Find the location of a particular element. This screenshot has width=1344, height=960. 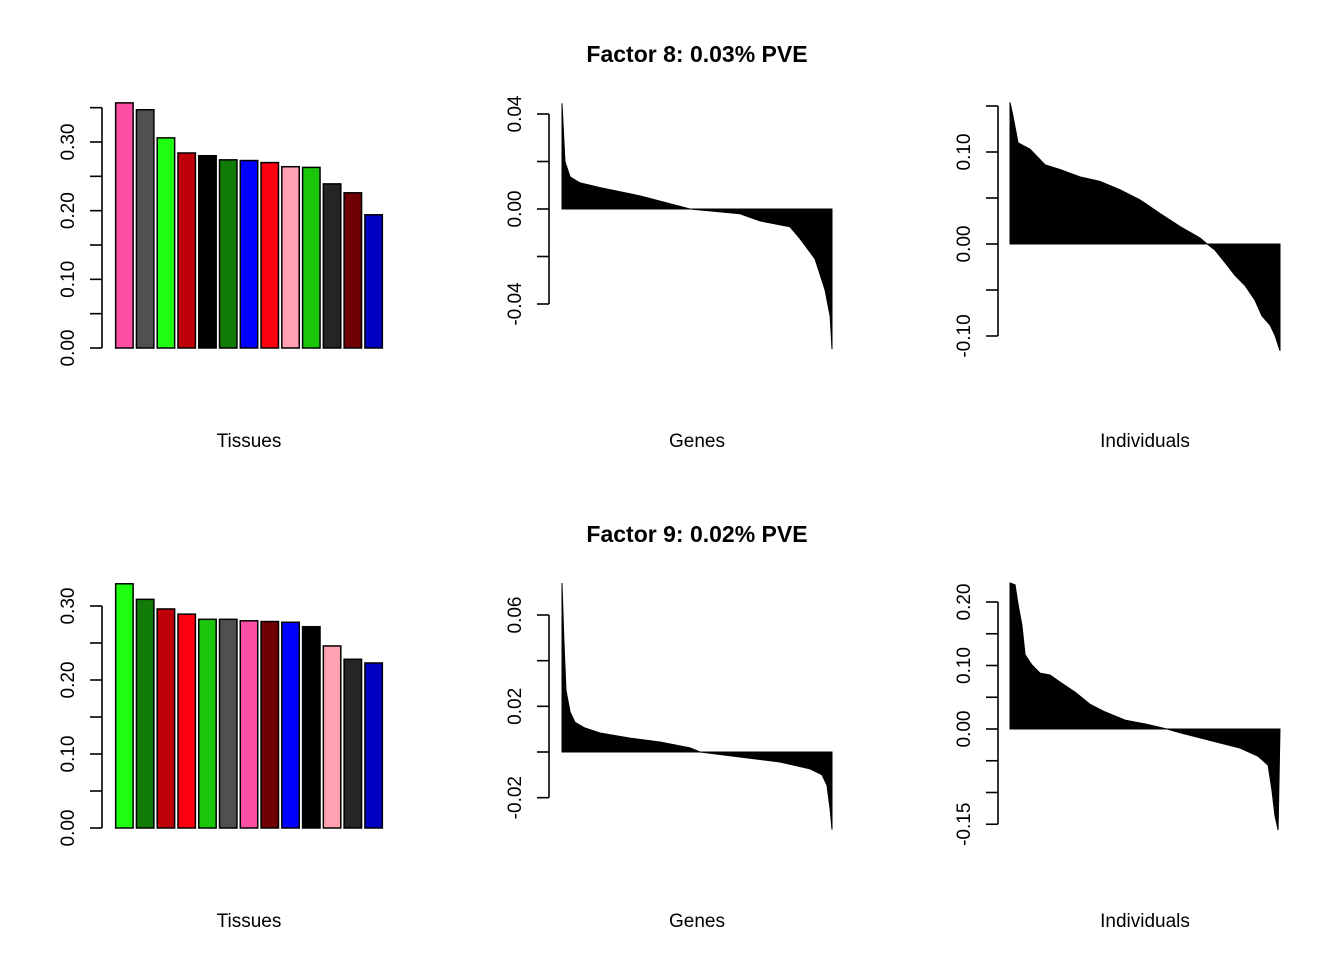

factor-9-tissues-y-tick-label: 0.10 is located at coordinates (68, 754).